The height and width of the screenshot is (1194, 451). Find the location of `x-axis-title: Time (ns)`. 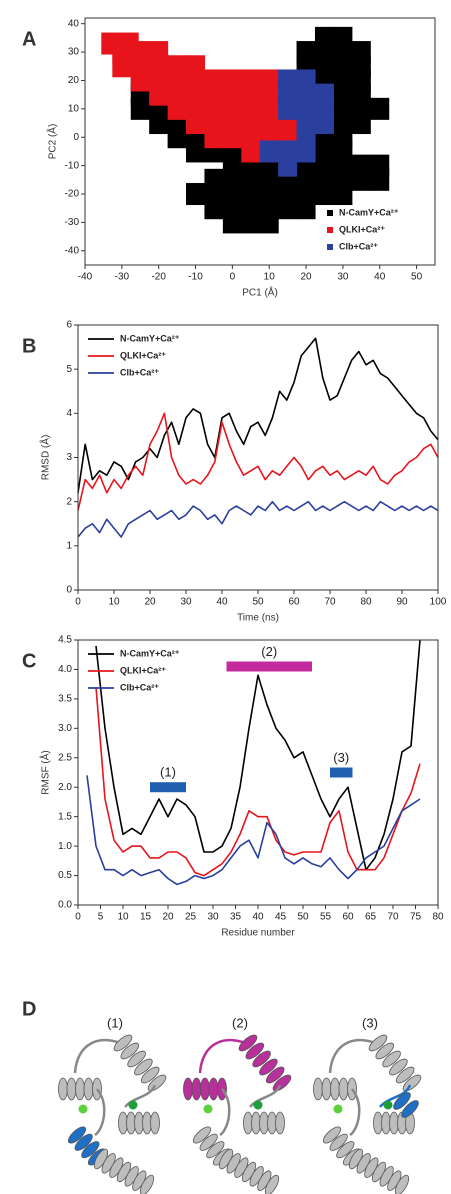

x-axis-title: Time (ns) is located at coordinates (258, 618).